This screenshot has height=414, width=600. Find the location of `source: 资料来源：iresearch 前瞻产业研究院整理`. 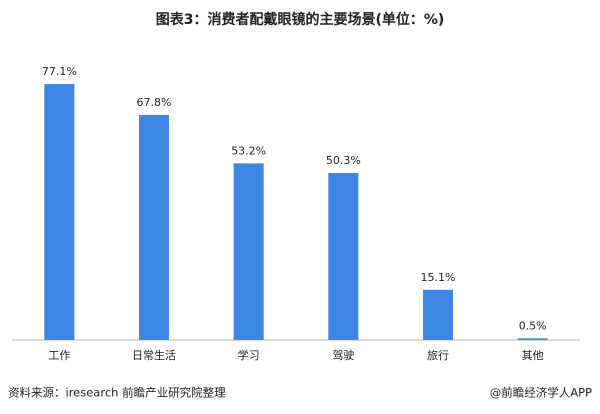

source: 资料来源：iresearch 前瞻产业研究院整理 is located at coordinates (117, 393).